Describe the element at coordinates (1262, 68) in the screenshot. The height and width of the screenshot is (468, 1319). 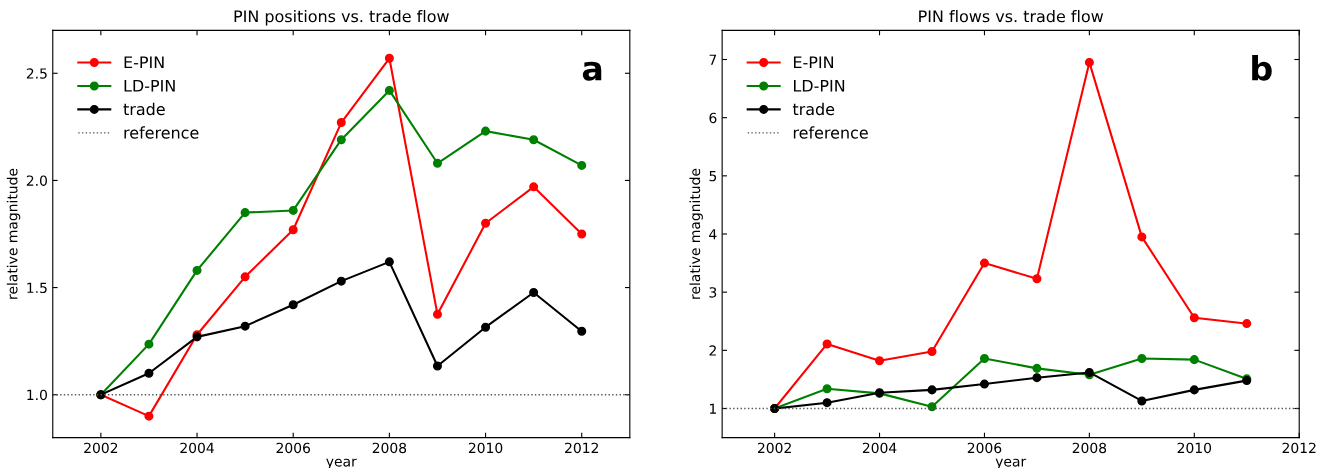
I see `annotation: b` at that location.